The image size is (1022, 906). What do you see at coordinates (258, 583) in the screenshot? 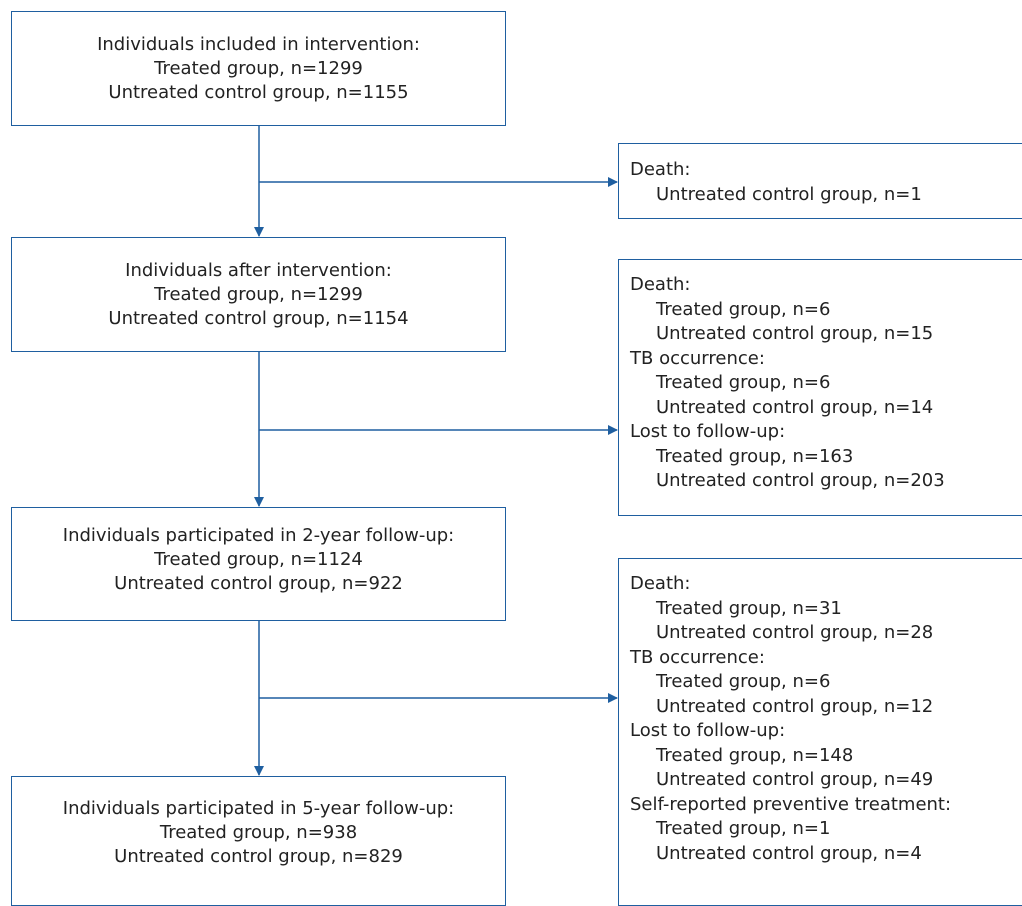
I see `control-count: Untreated control group, n=922` at bounding box center [258, 583].